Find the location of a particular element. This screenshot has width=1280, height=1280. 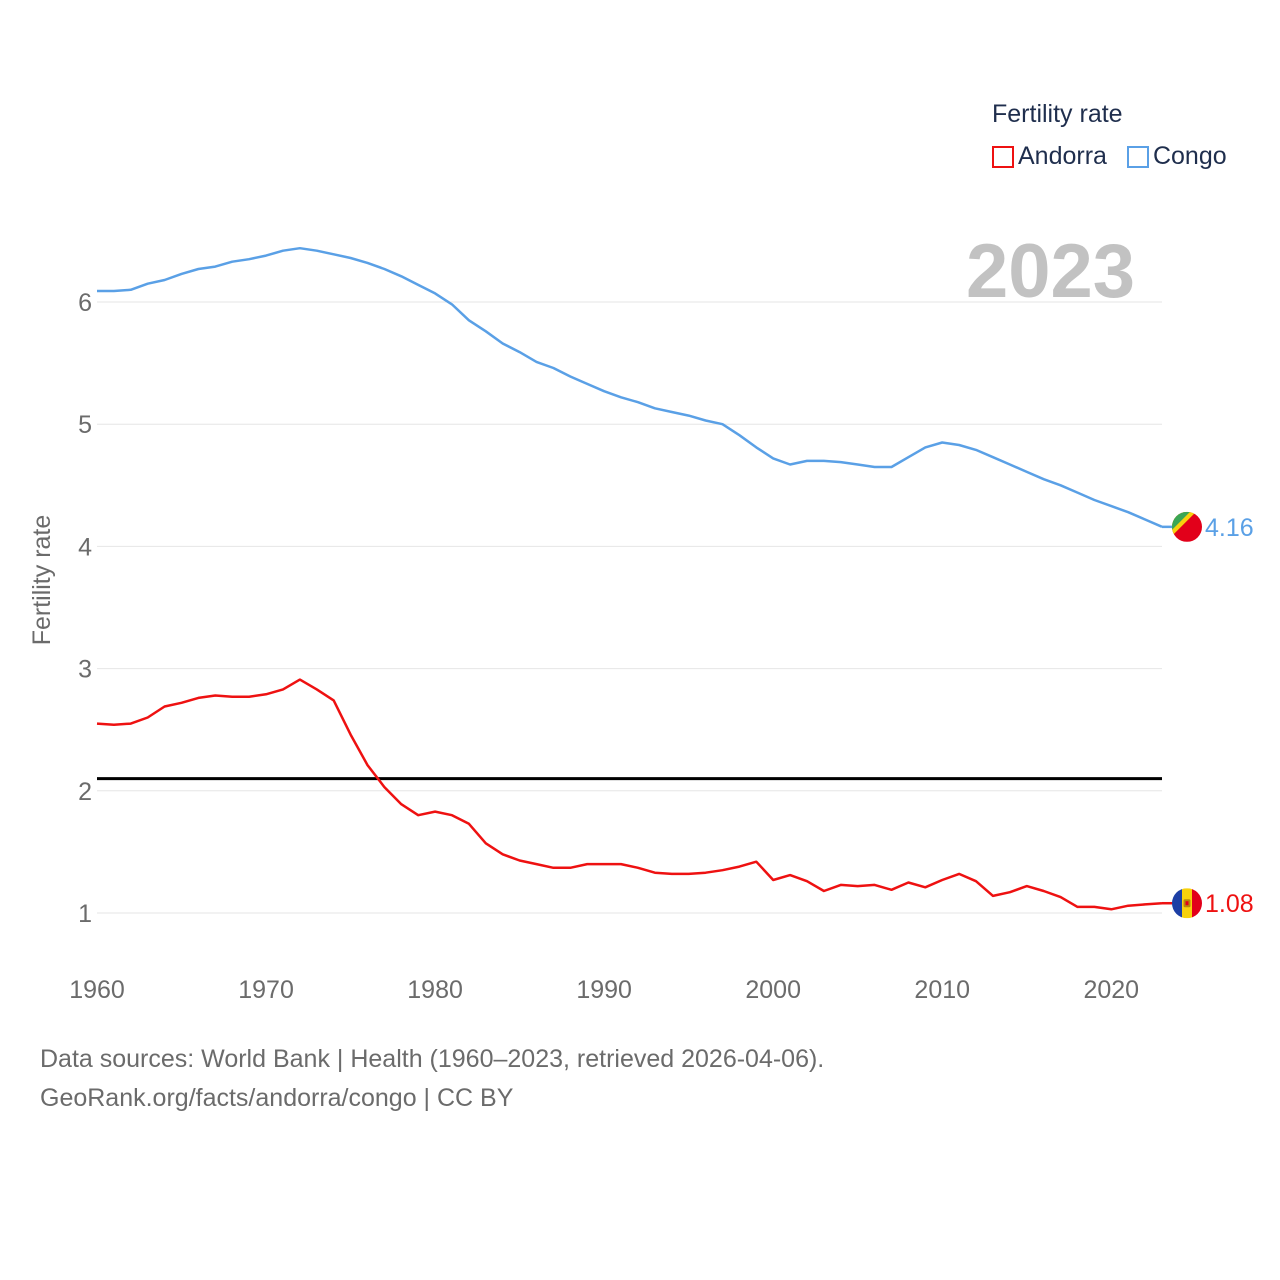

y-tick-label: 2 is located at coordinates (85, 792).